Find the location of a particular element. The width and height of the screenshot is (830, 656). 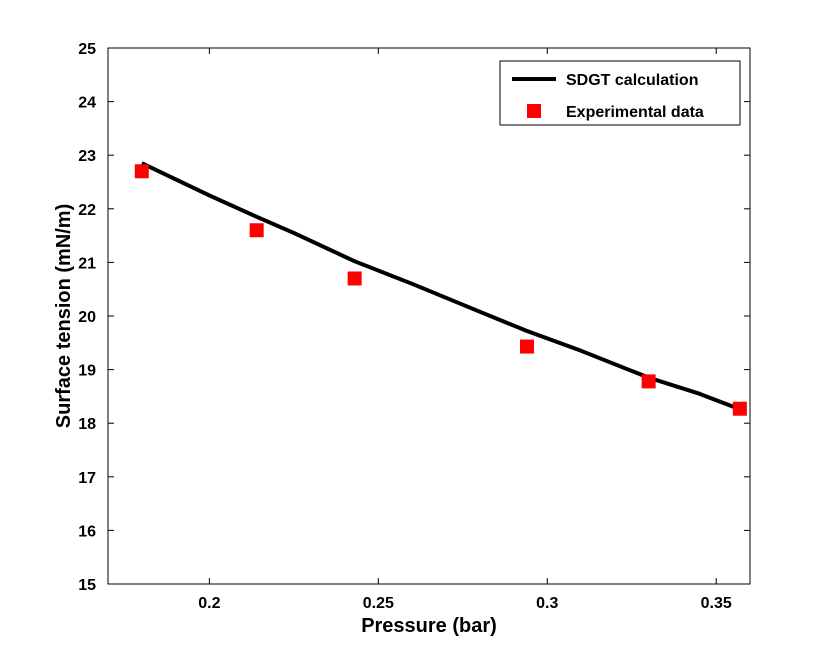

y-tick-label: 18 is located at coordinates (87, 424).